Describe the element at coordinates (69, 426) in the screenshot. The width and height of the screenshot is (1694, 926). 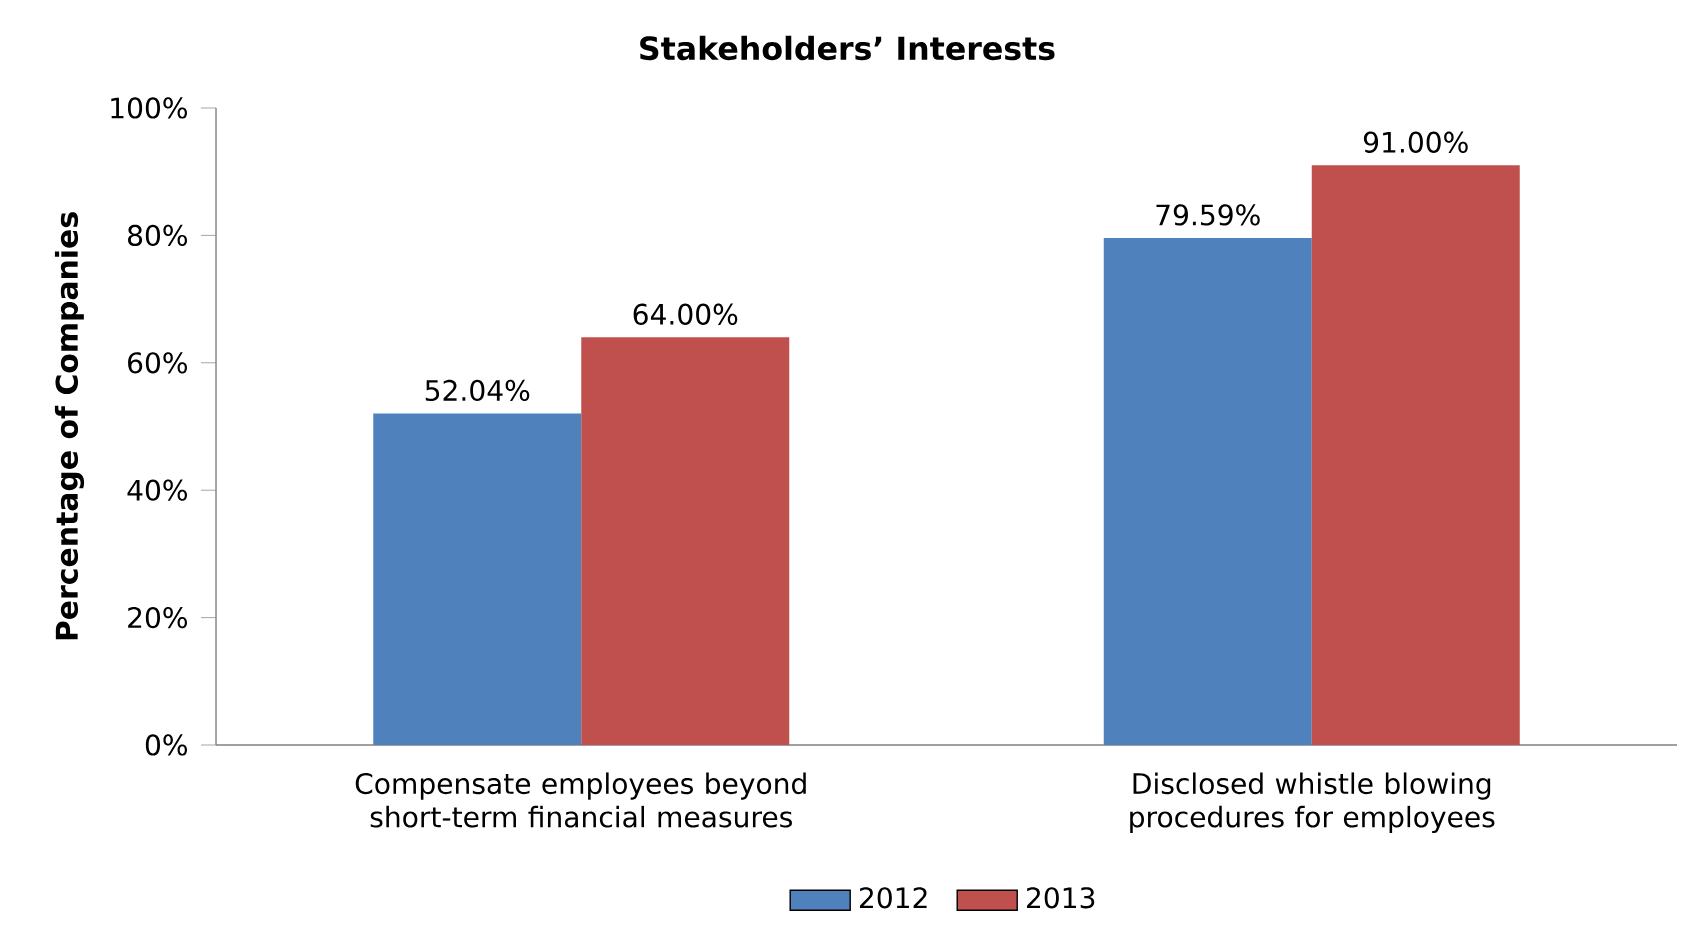
I see `y-axis-title: Percentage of Companies` at that location.